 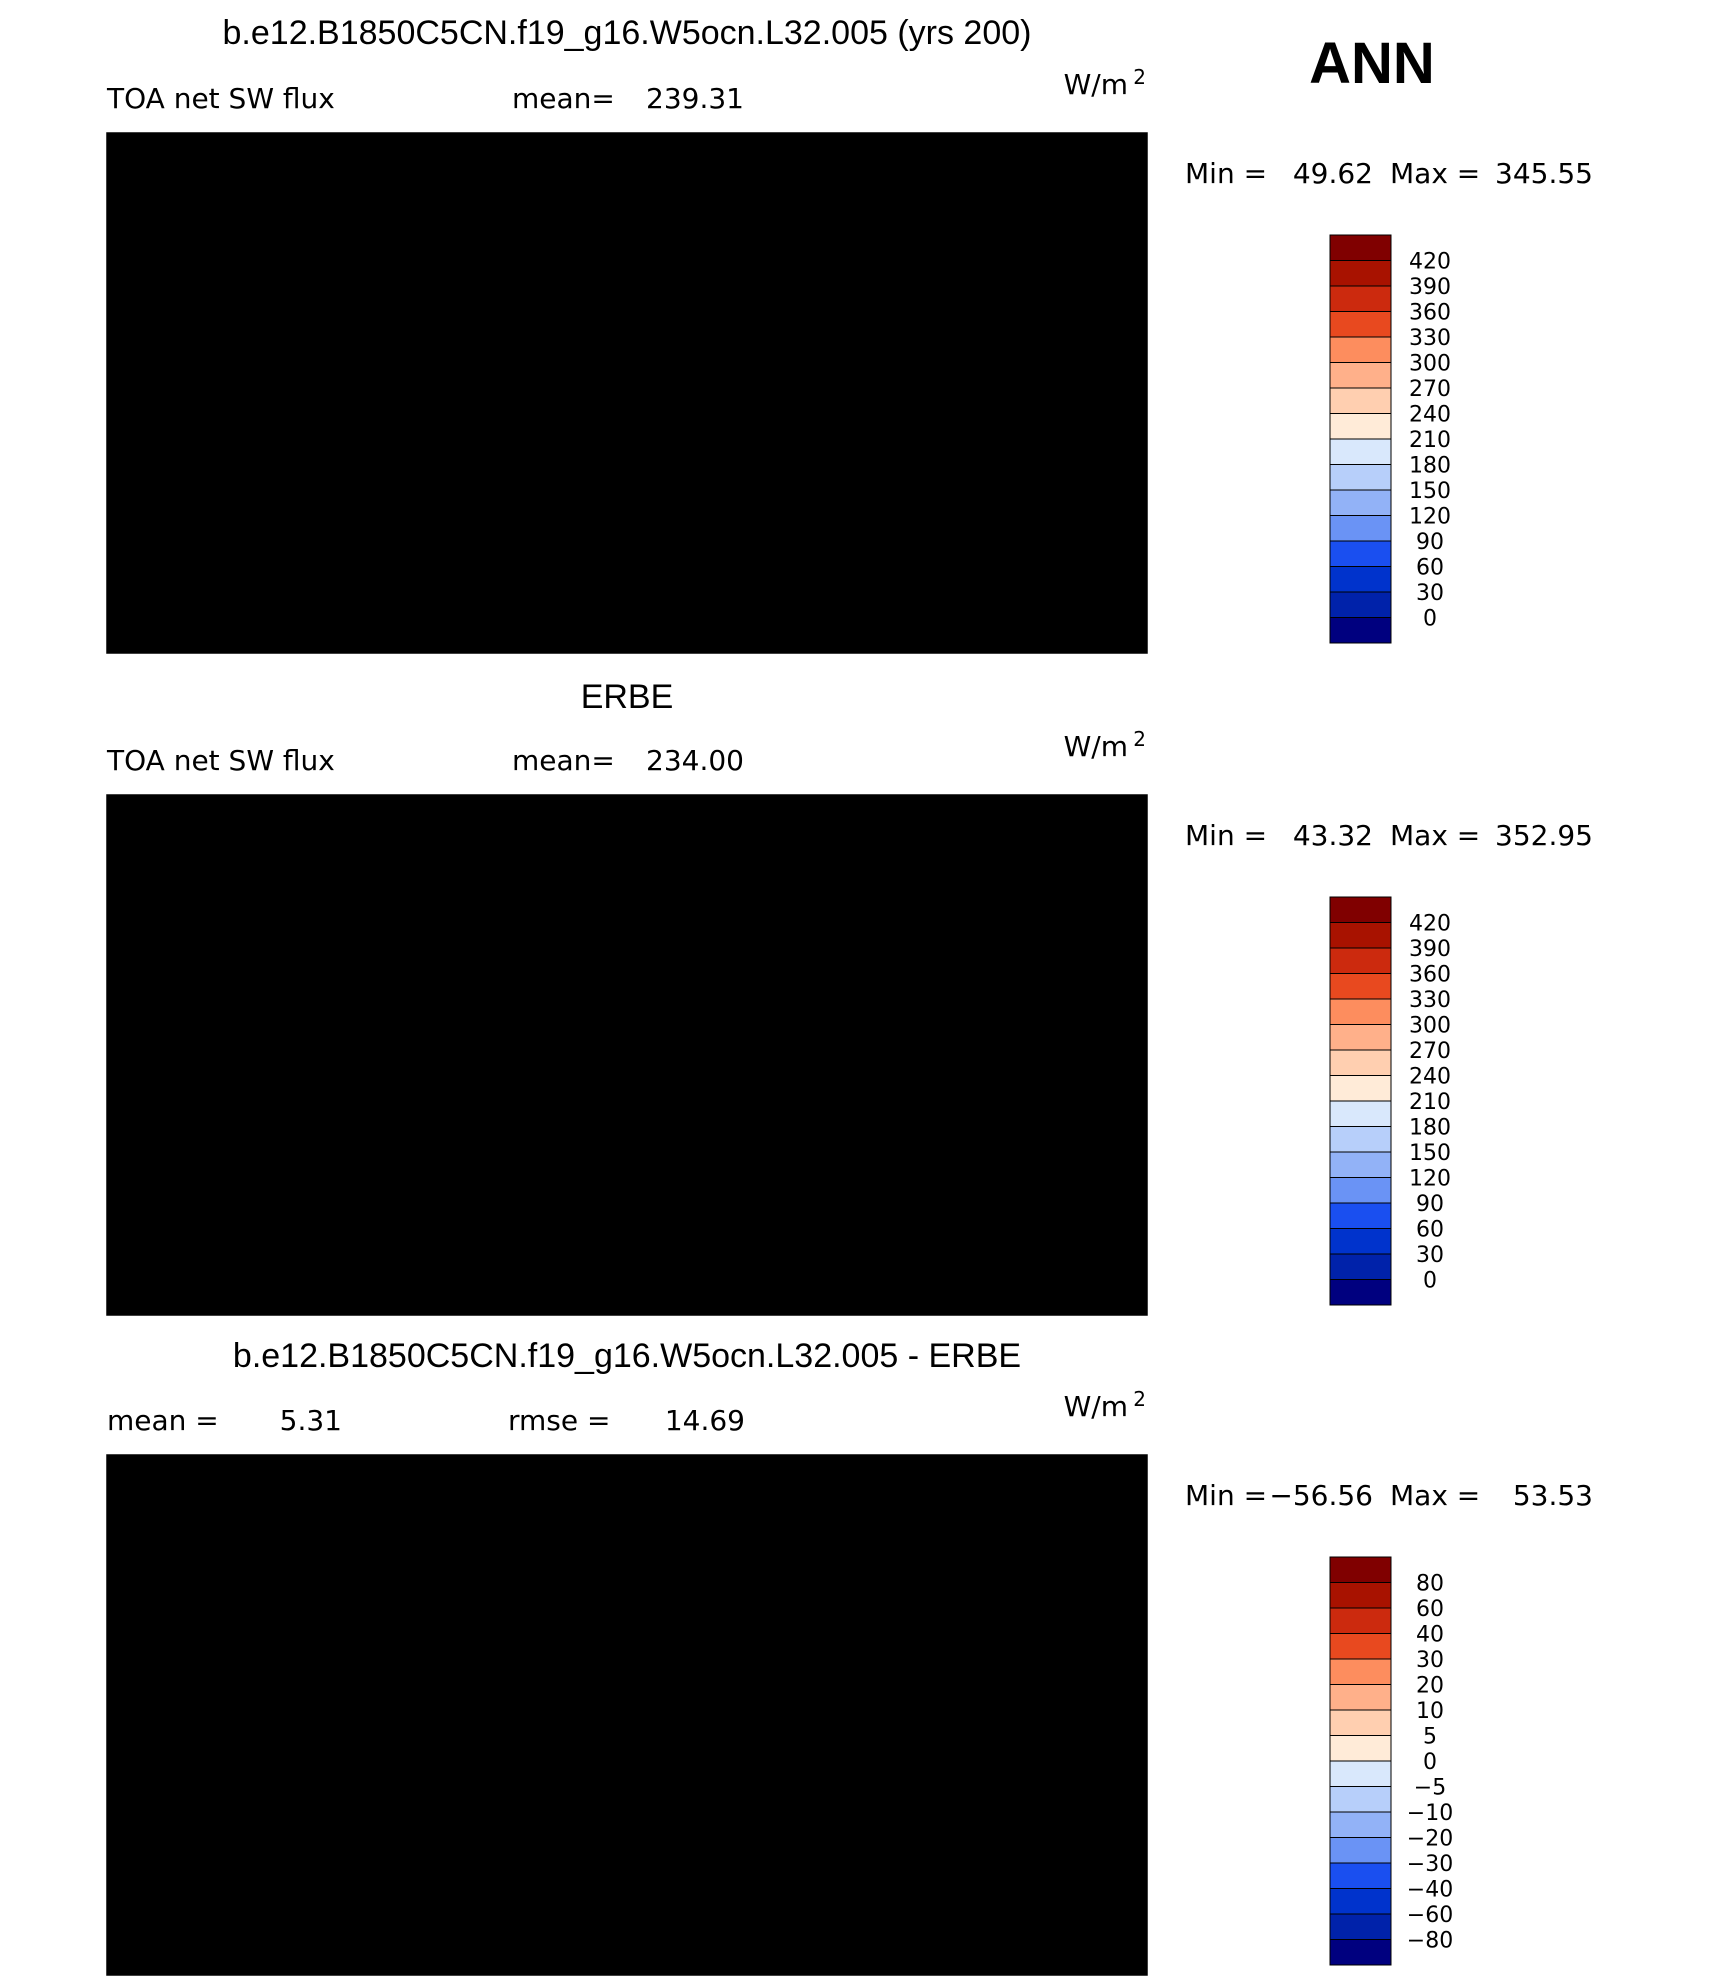 What do you see at coordinates (1430, 338) in the screenshot?
I see `colorbar-label: 330` at bounding box center [1430, 338].